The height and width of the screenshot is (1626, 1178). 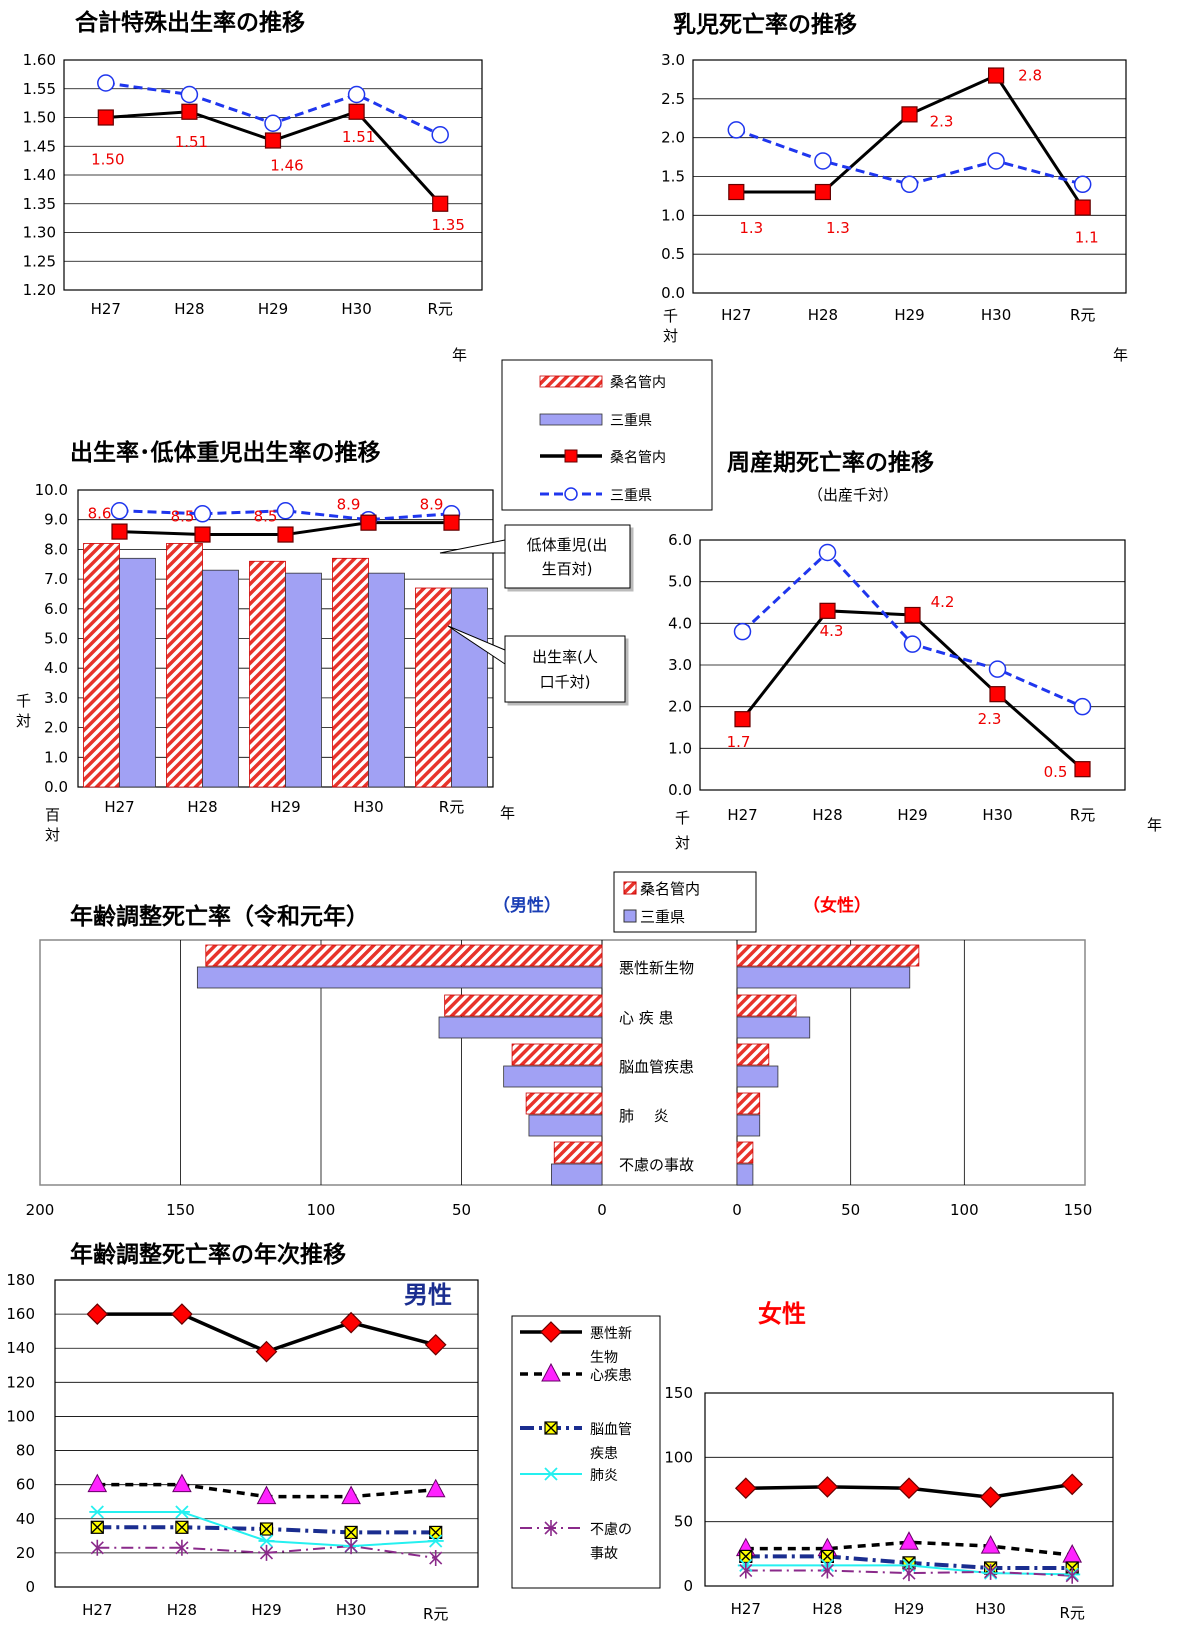 I want to click on trend-female-x-tick: H28, so click(x=827, y=1609).